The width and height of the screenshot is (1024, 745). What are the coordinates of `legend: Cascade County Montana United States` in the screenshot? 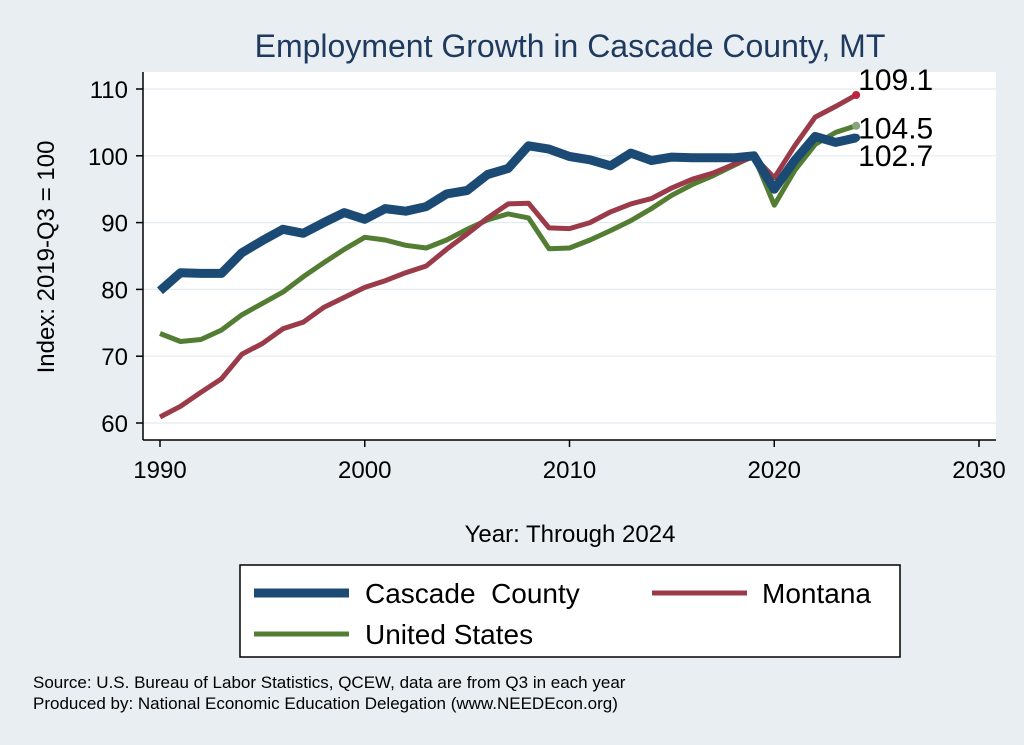 It's located at (570, 611).